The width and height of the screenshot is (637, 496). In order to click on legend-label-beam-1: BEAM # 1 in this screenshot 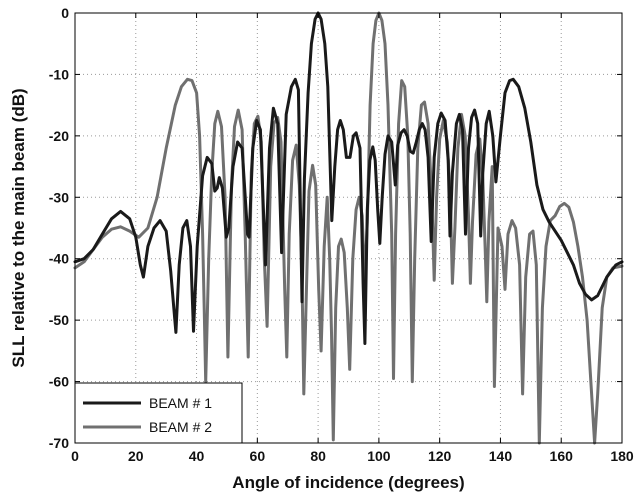, I will do `click(180, 403)`.